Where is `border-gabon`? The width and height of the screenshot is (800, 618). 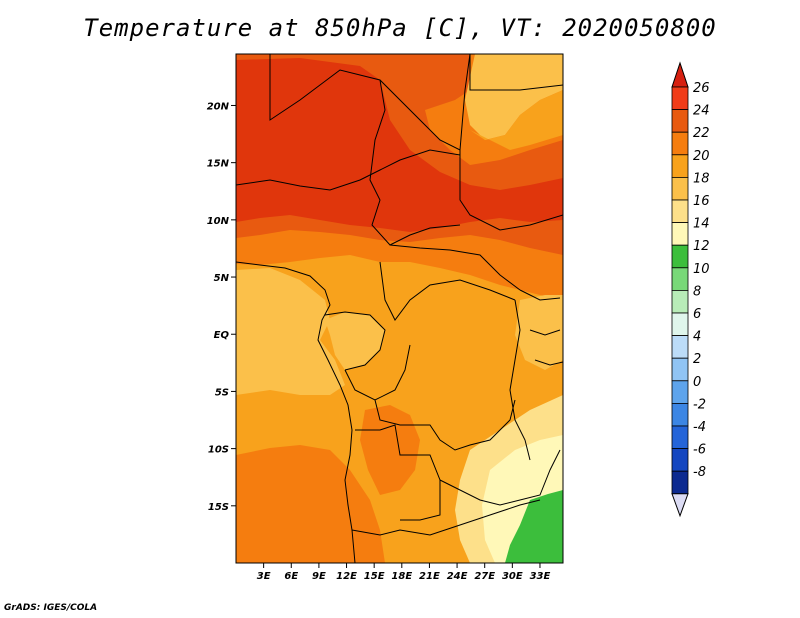 border-gabon is located at coordinates (355, 341).